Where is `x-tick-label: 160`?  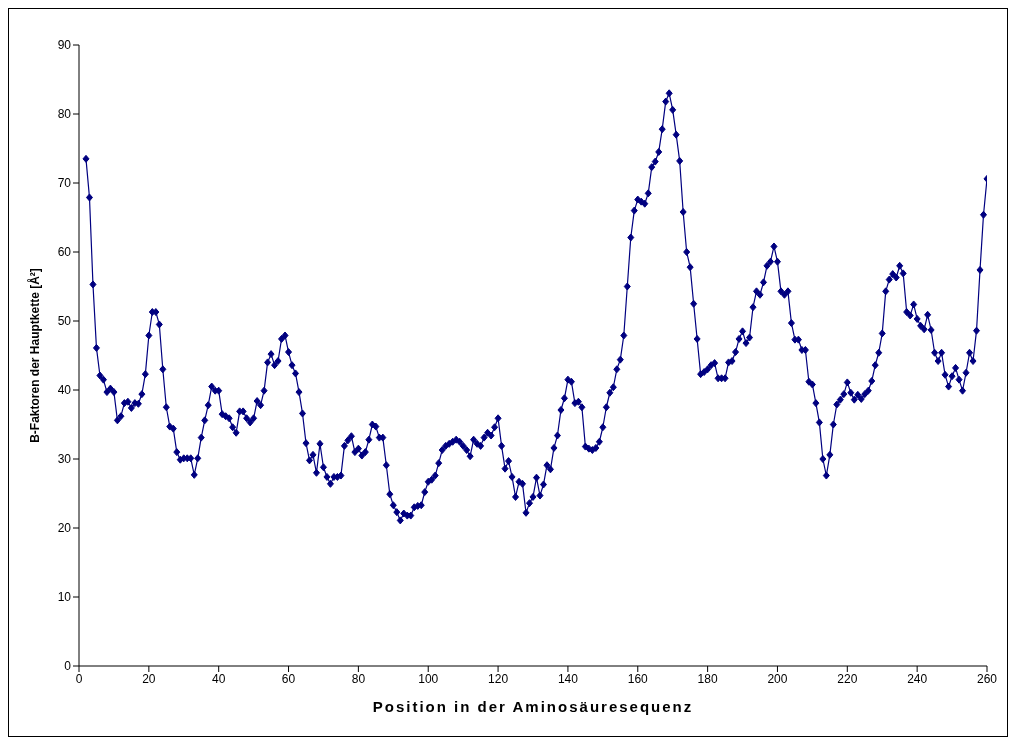 x-tick-label: 160 is located at coordinates (638, 678).